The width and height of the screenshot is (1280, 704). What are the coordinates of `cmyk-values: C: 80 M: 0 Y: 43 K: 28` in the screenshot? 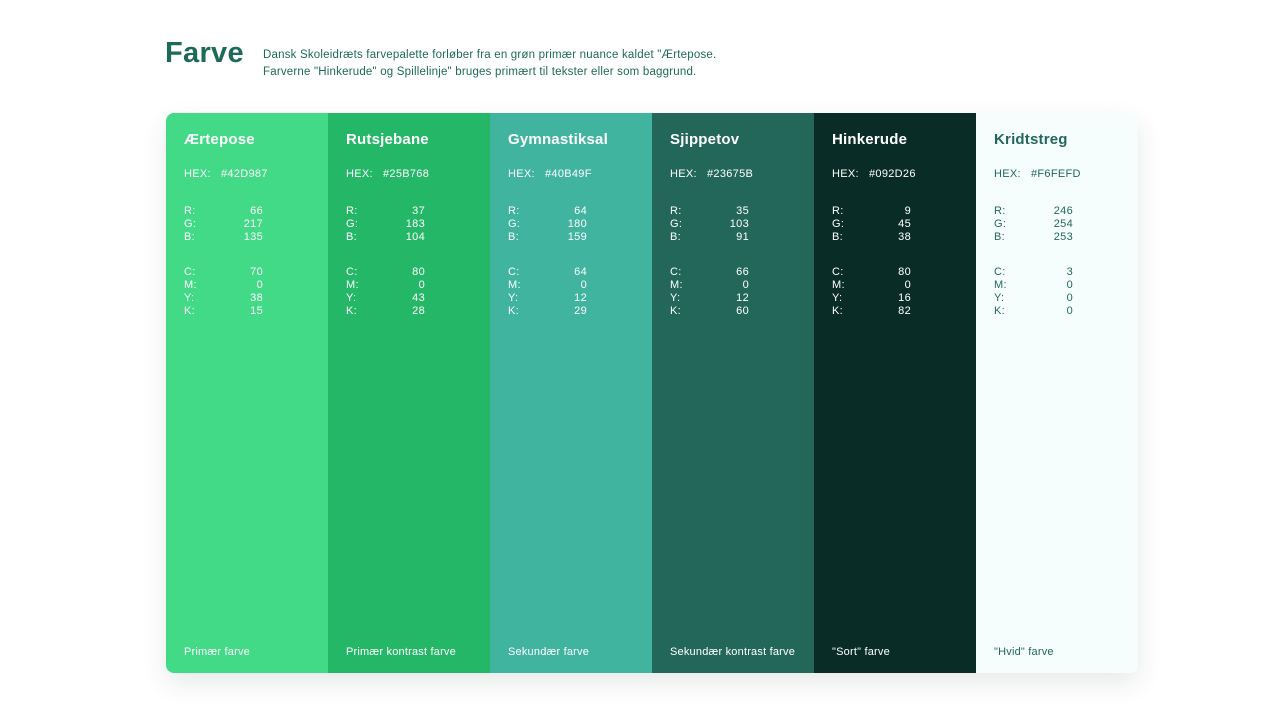 It's located at (385, 292).